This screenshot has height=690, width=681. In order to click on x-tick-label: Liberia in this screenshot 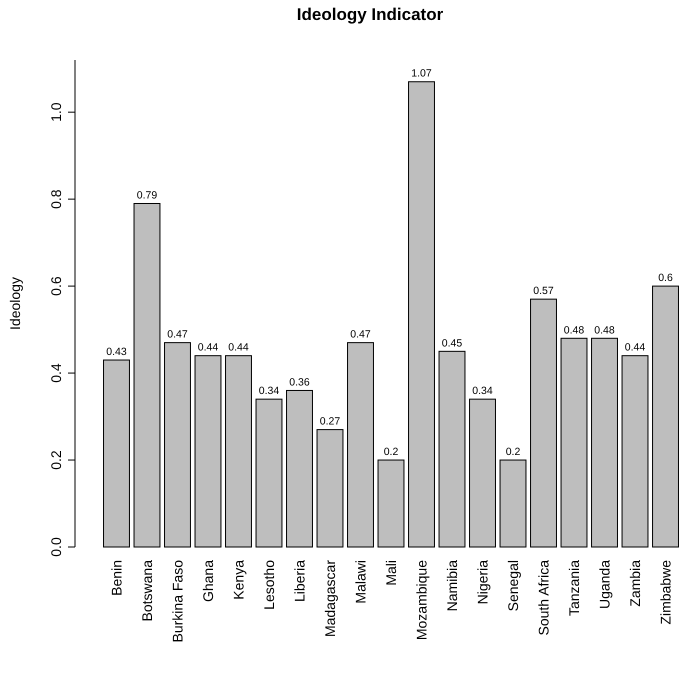, I will do `click(299, 581)`.